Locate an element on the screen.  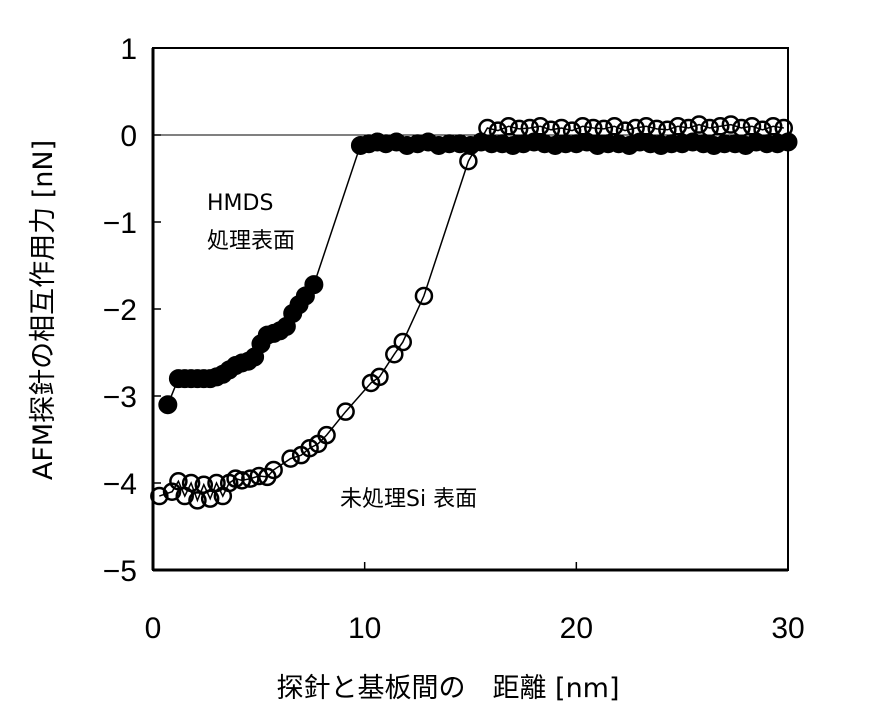
annotation-hmds-2: 処理表面 is located at coordinates (251, 241).